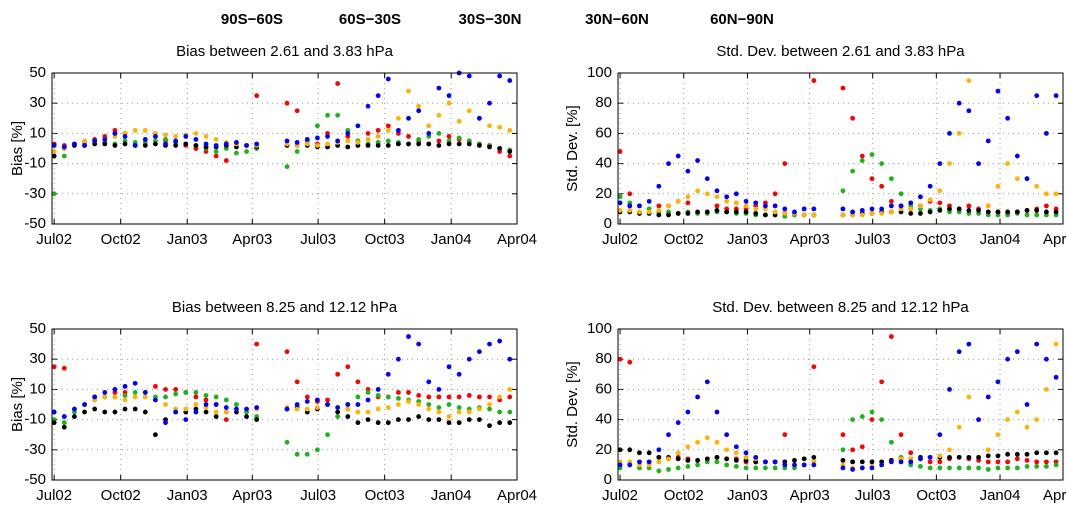 The image size is (1067, 506). Describe the element at coordinates (318, 495) in the screenshot. I see `x-tick-label: Jul03` at that location.